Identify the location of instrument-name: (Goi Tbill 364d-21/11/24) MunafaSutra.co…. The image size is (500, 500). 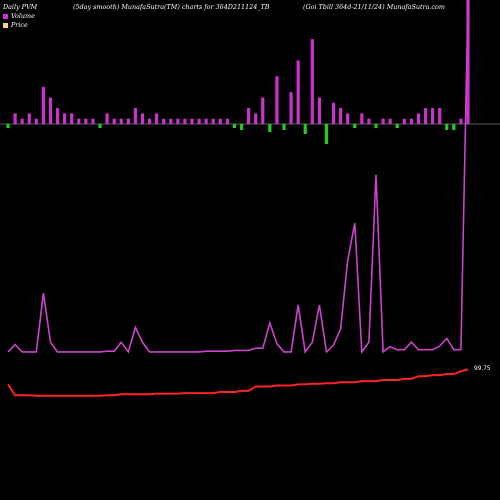
(374, 7).